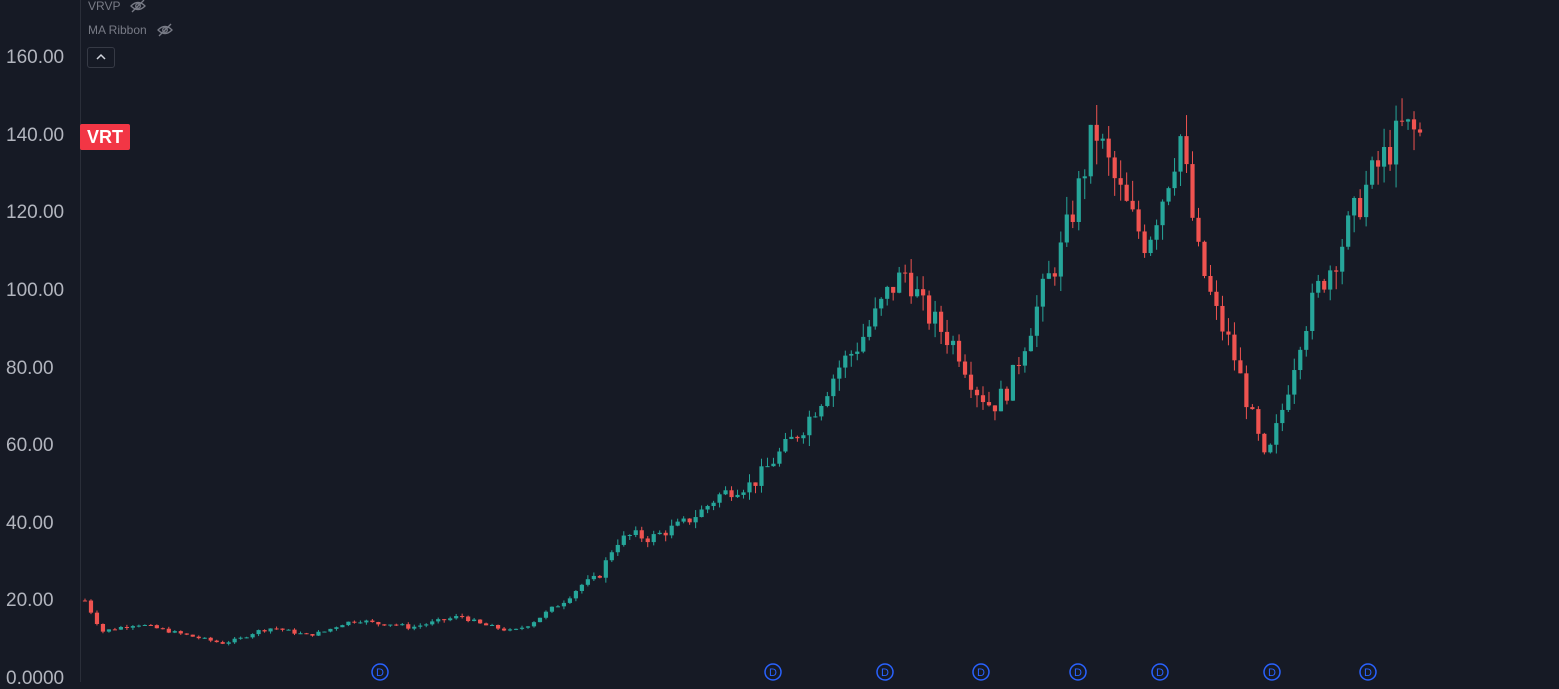 The image size is (1559, 689). Describe the element at coordinates (35, 135) in the screenshot. I see `y-tick: 140.00` at that location.